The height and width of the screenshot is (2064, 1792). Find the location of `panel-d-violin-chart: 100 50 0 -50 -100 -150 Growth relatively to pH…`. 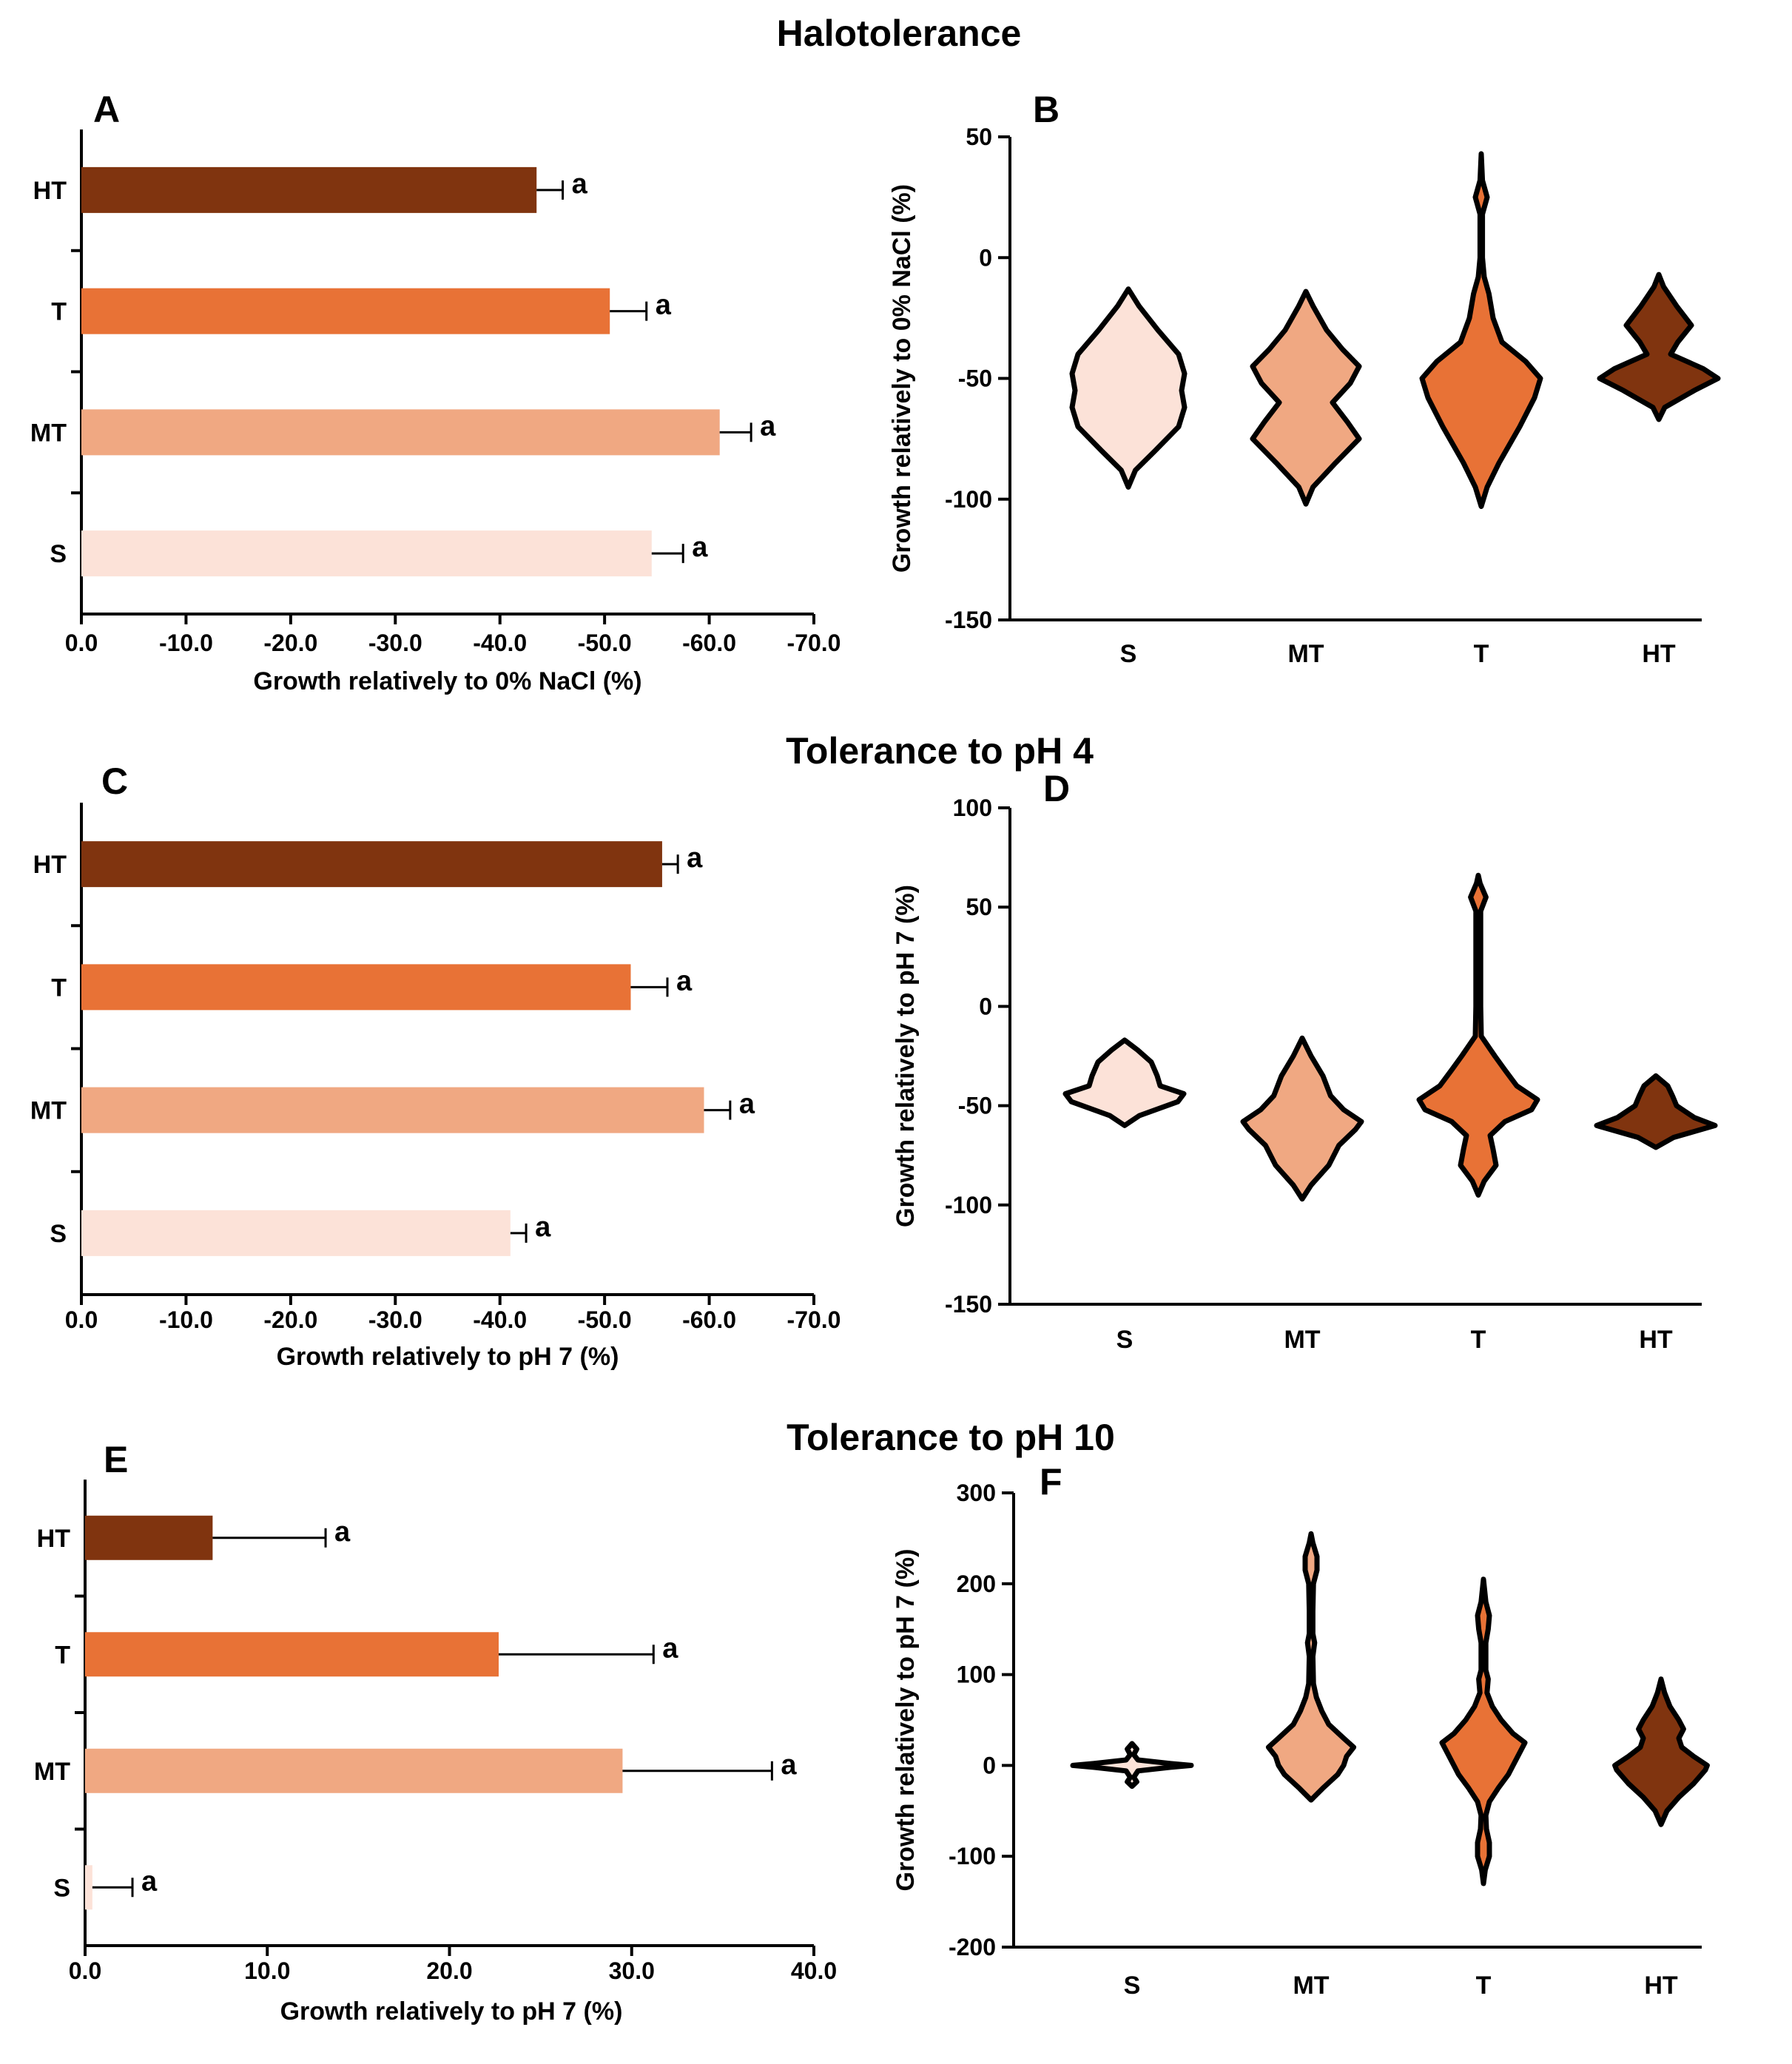

panel-d-violin-chart: 100 50 0 -50 -100 -150 Growth relatively to pH… is located at coordinates (1305, 1074).